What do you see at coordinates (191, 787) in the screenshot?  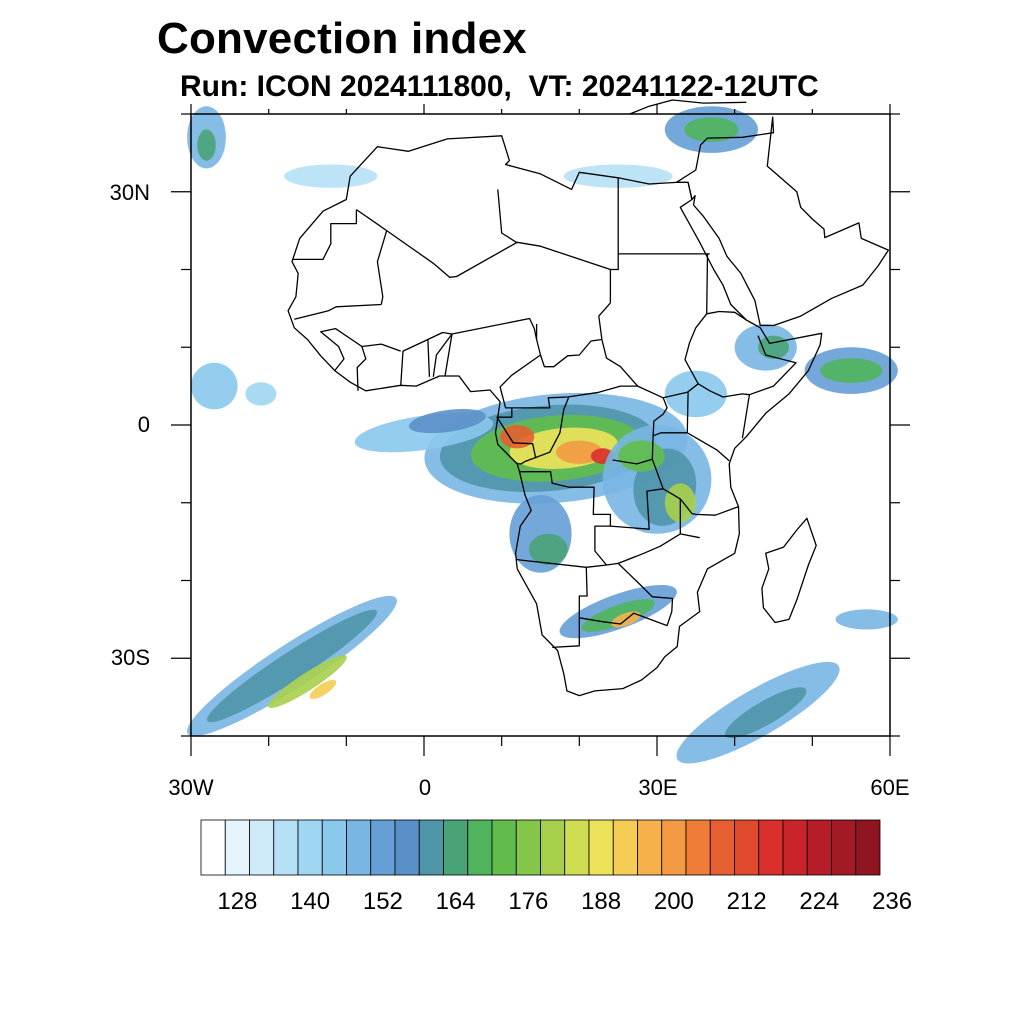 I see `lon-label-30w: 30W` at bounding box center [191, 787].